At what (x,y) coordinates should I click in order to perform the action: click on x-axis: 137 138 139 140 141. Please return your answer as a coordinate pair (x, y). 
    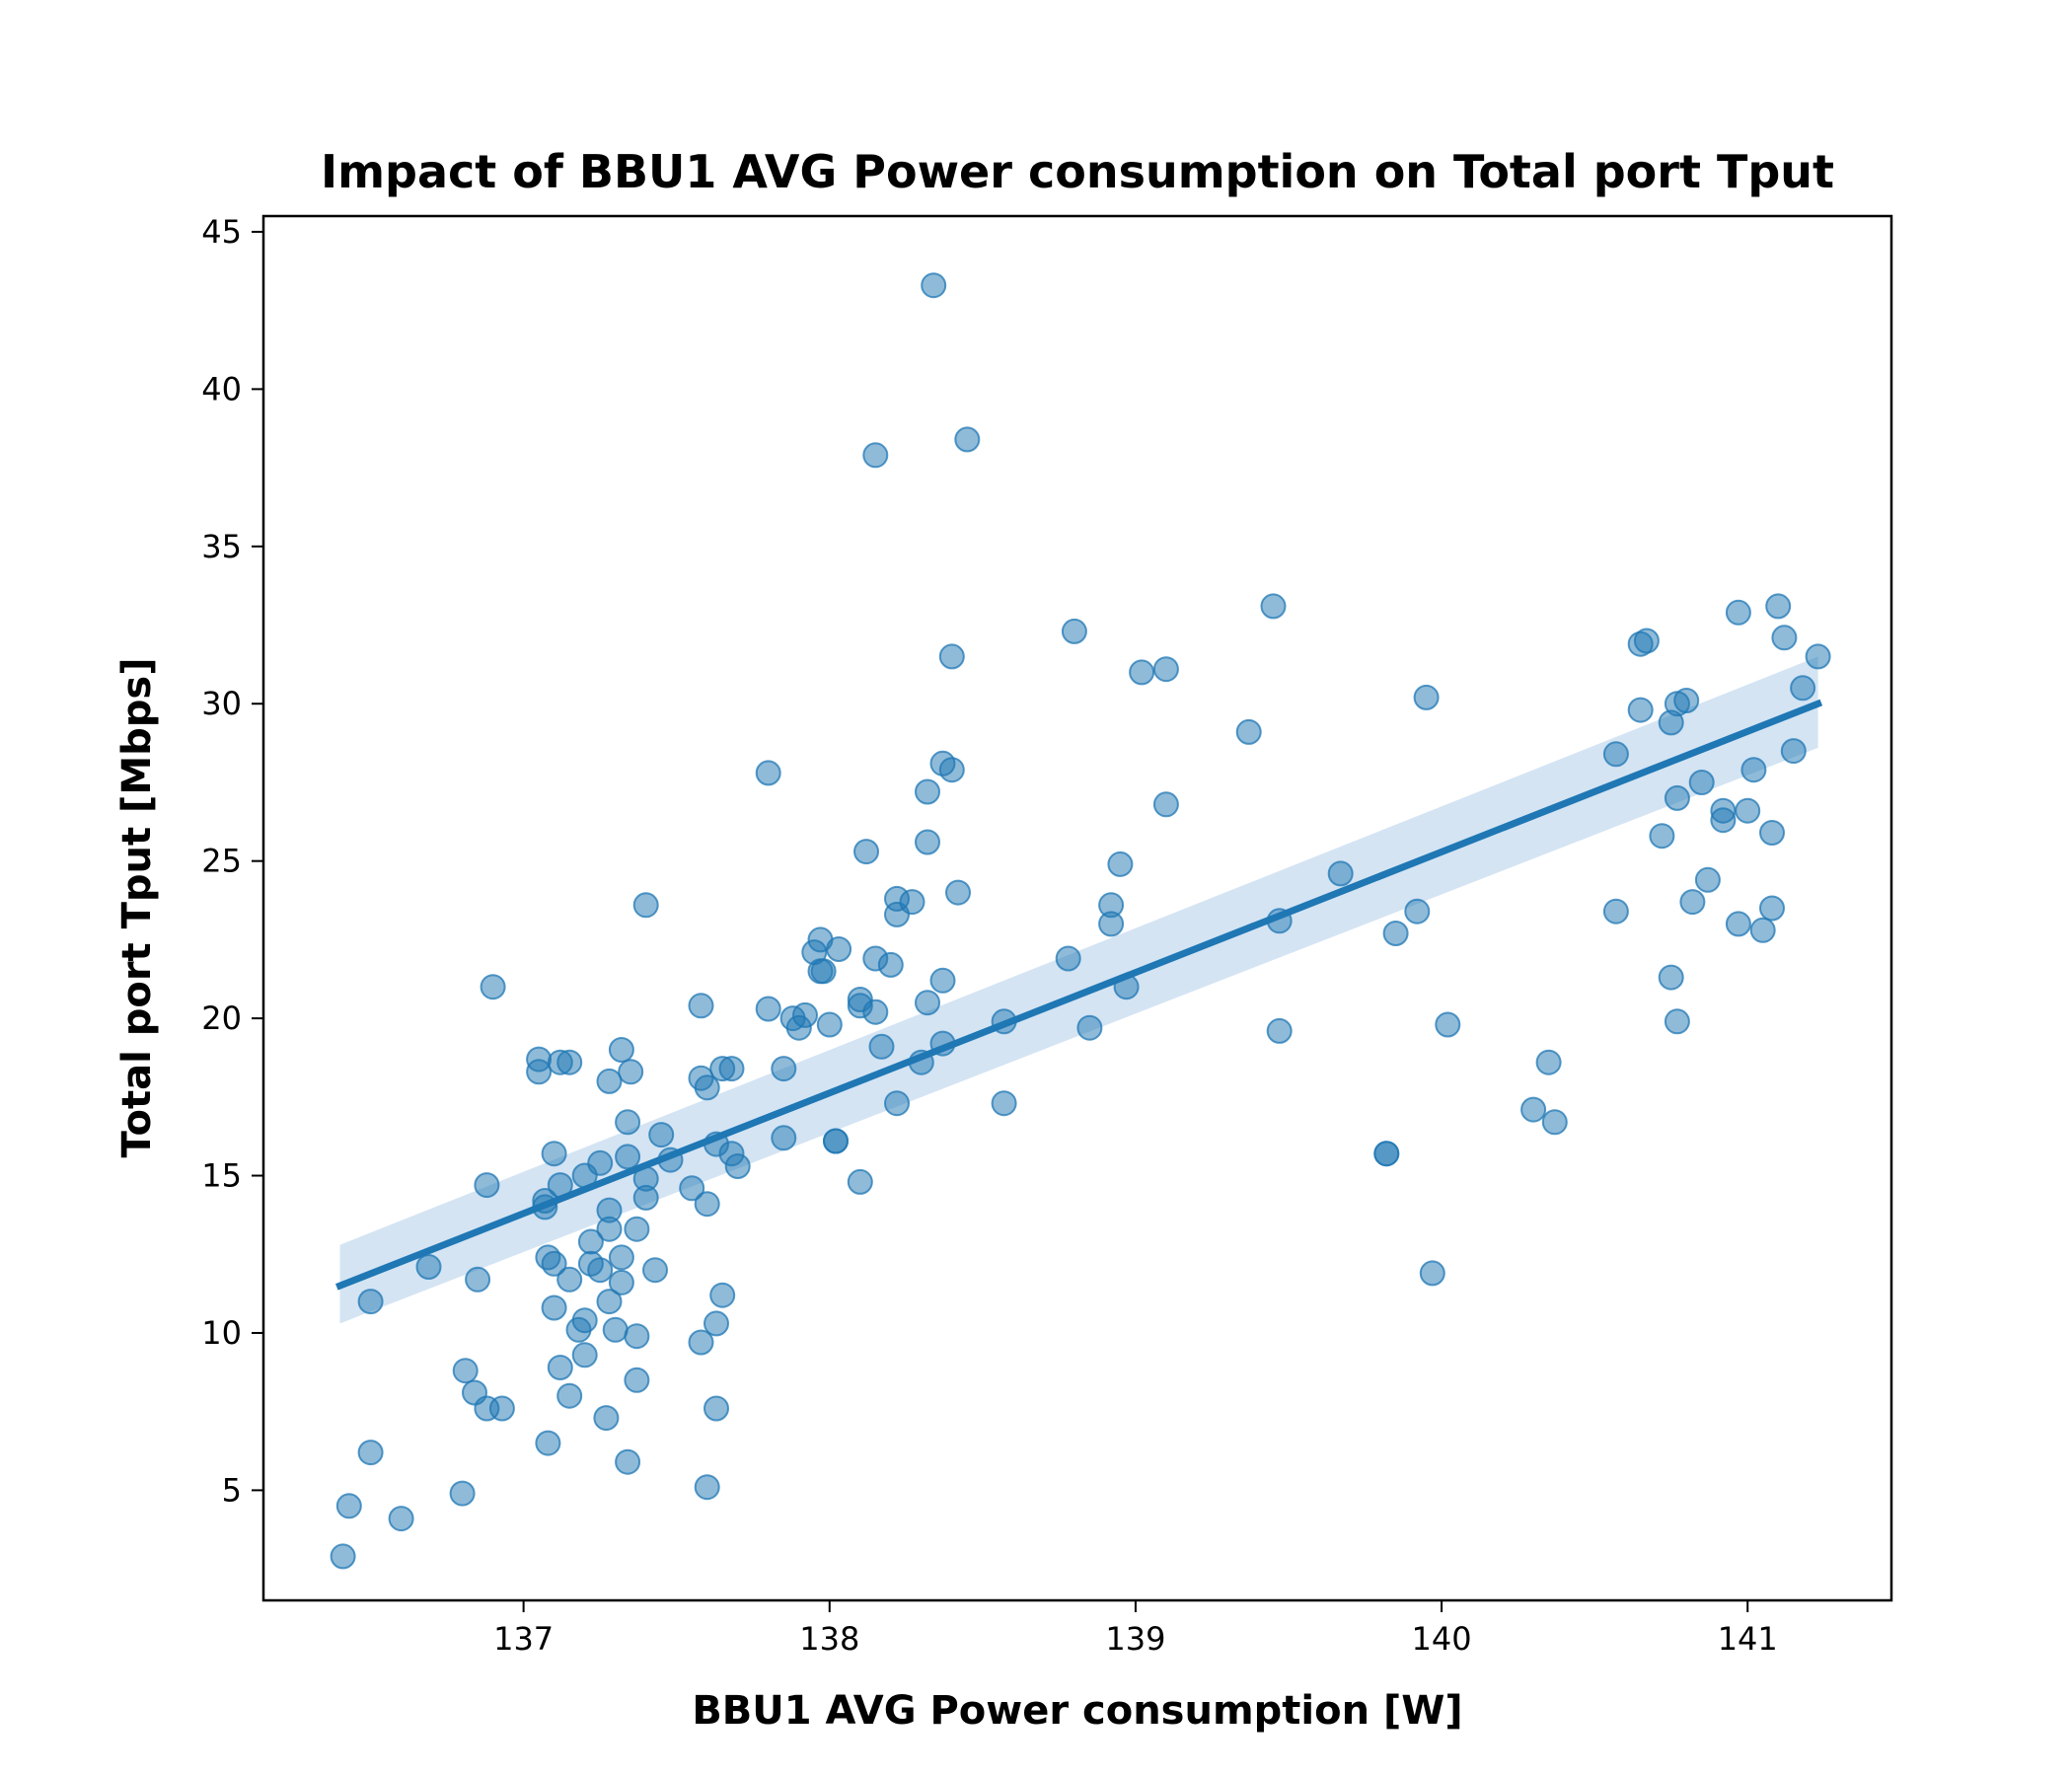
    Looking at the image, I should click on (1135, 1629).